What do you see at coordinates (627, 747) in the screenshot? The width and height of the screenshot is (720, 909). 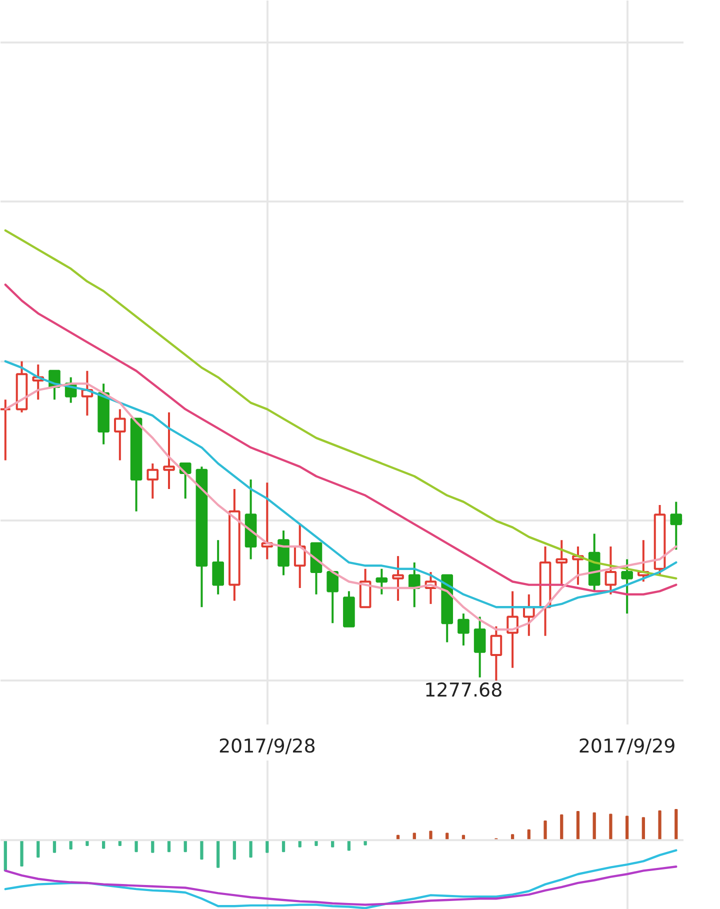 I see `x-tick-label: 2017/9/29` at bounding box center [627, 747].